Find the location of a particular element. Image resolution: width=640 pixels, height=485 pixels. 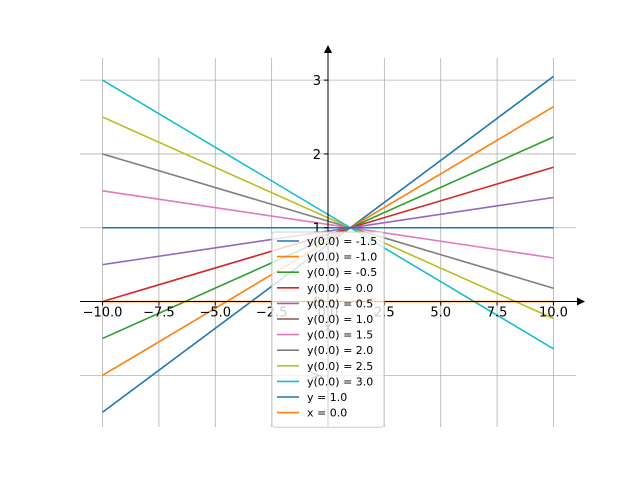

legend-label: x = 0.0 is located at coordinates (327, 413).